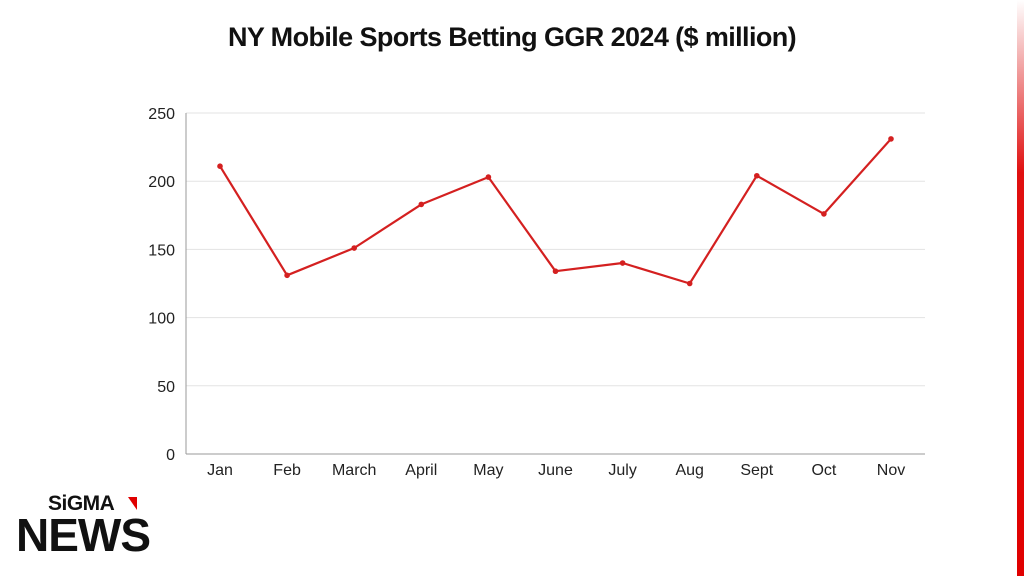  I want to click on red-edge-bar, so click(1020, 288).